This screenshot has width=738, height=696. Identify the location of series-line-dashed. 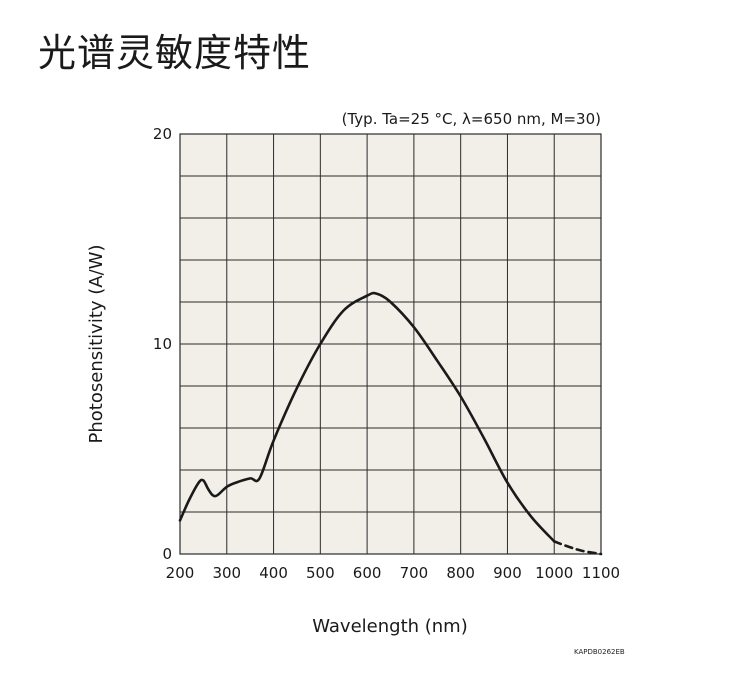
(577, 548).